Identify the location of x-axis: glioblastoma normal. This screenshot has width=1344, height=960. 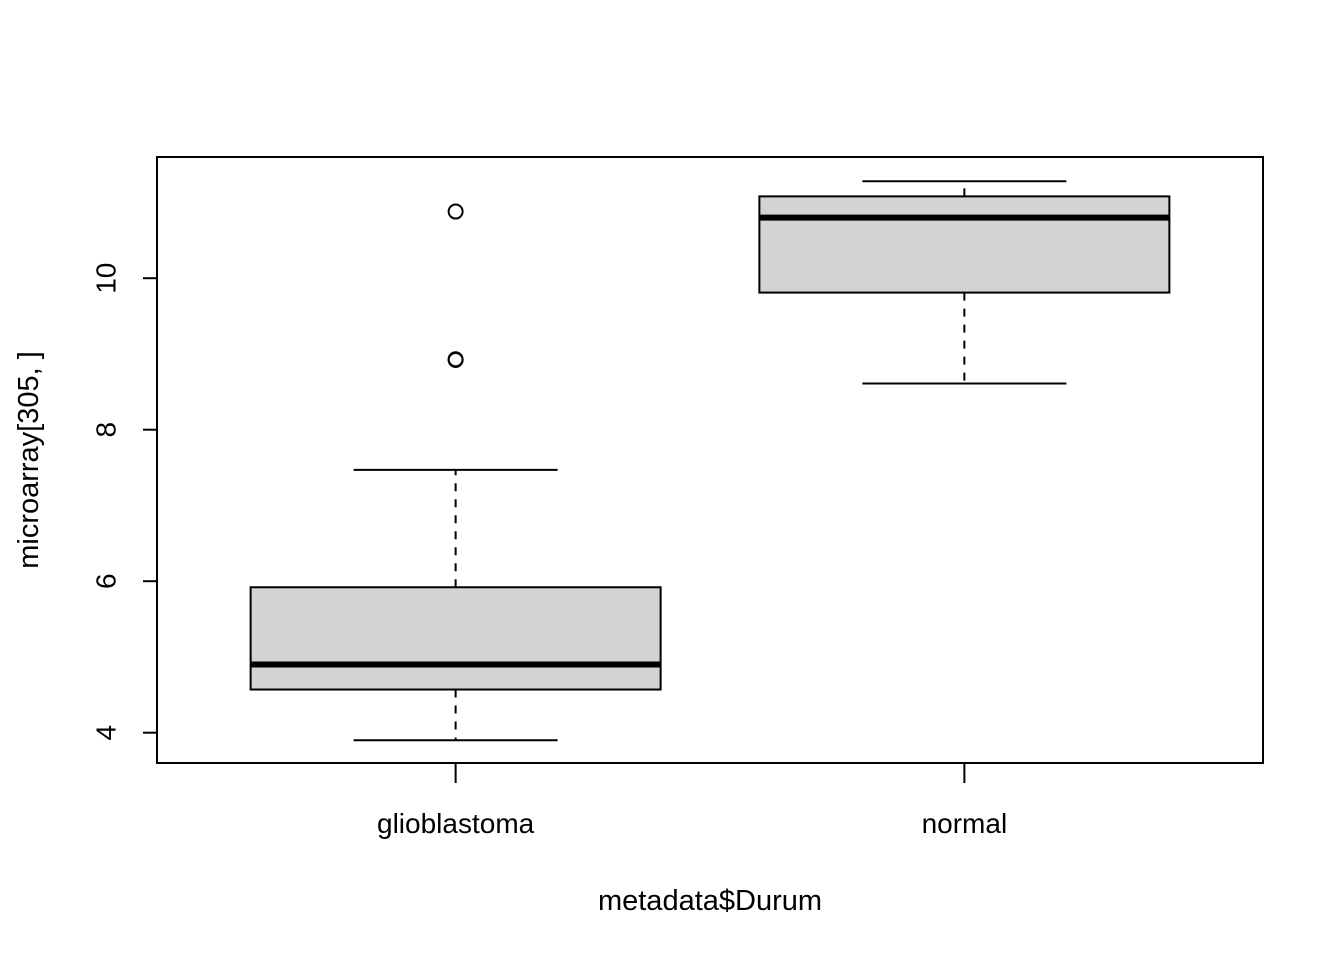
(692, 801).